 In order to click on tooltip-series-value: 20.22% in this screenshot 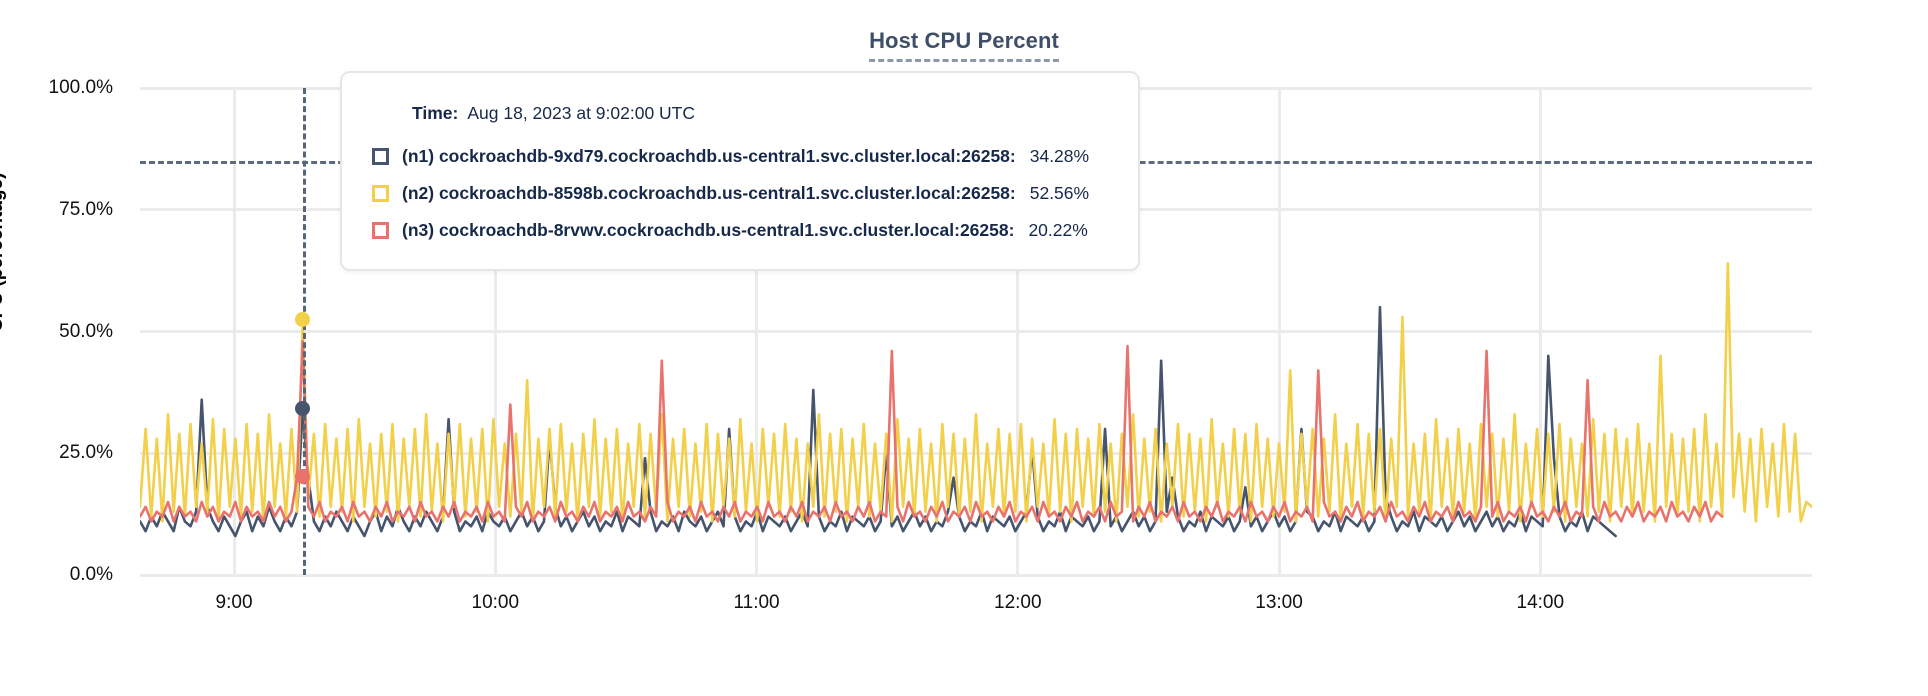, I will do `click(1058, 230)`.